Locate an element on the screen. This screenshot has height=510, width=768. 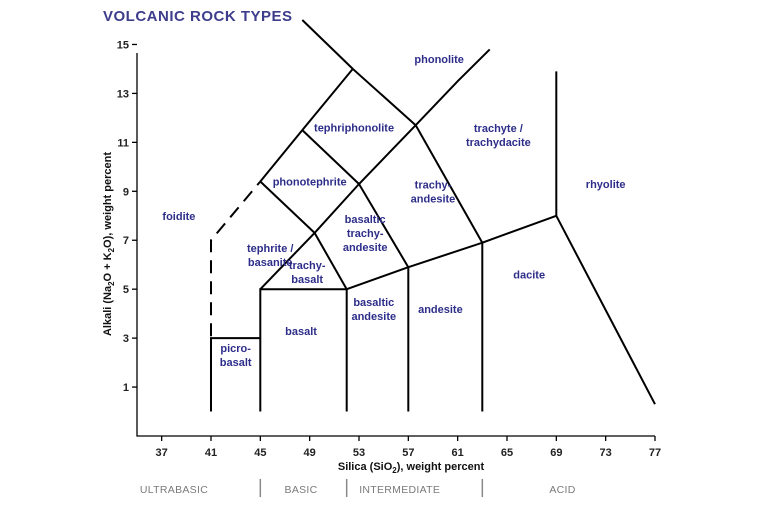
field-label-line: picro- is located at coordinates (235, 349).